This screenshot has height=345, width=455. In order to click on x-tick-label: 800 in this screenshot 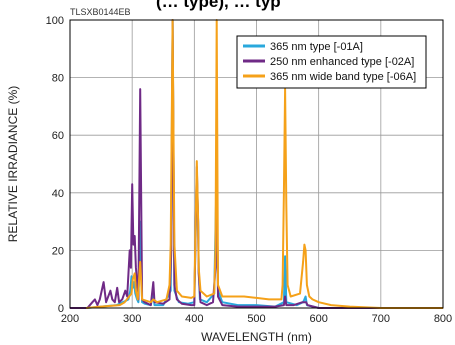, I will do `click(443, 319)`.